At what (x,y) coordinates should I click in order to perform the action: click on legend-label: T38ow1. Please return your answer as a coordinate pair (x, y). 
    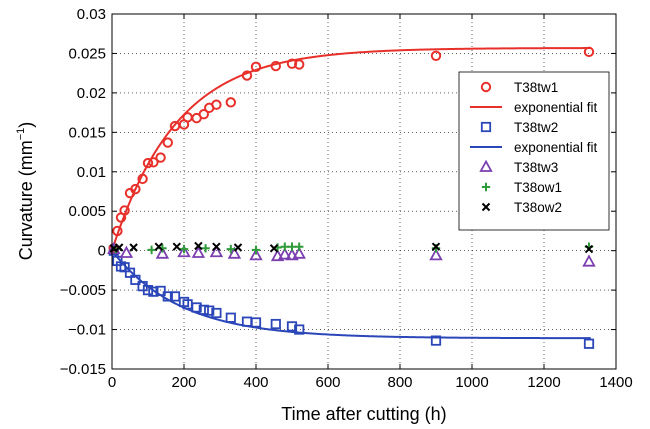
    Looking at the image, I should click on (538, 187).